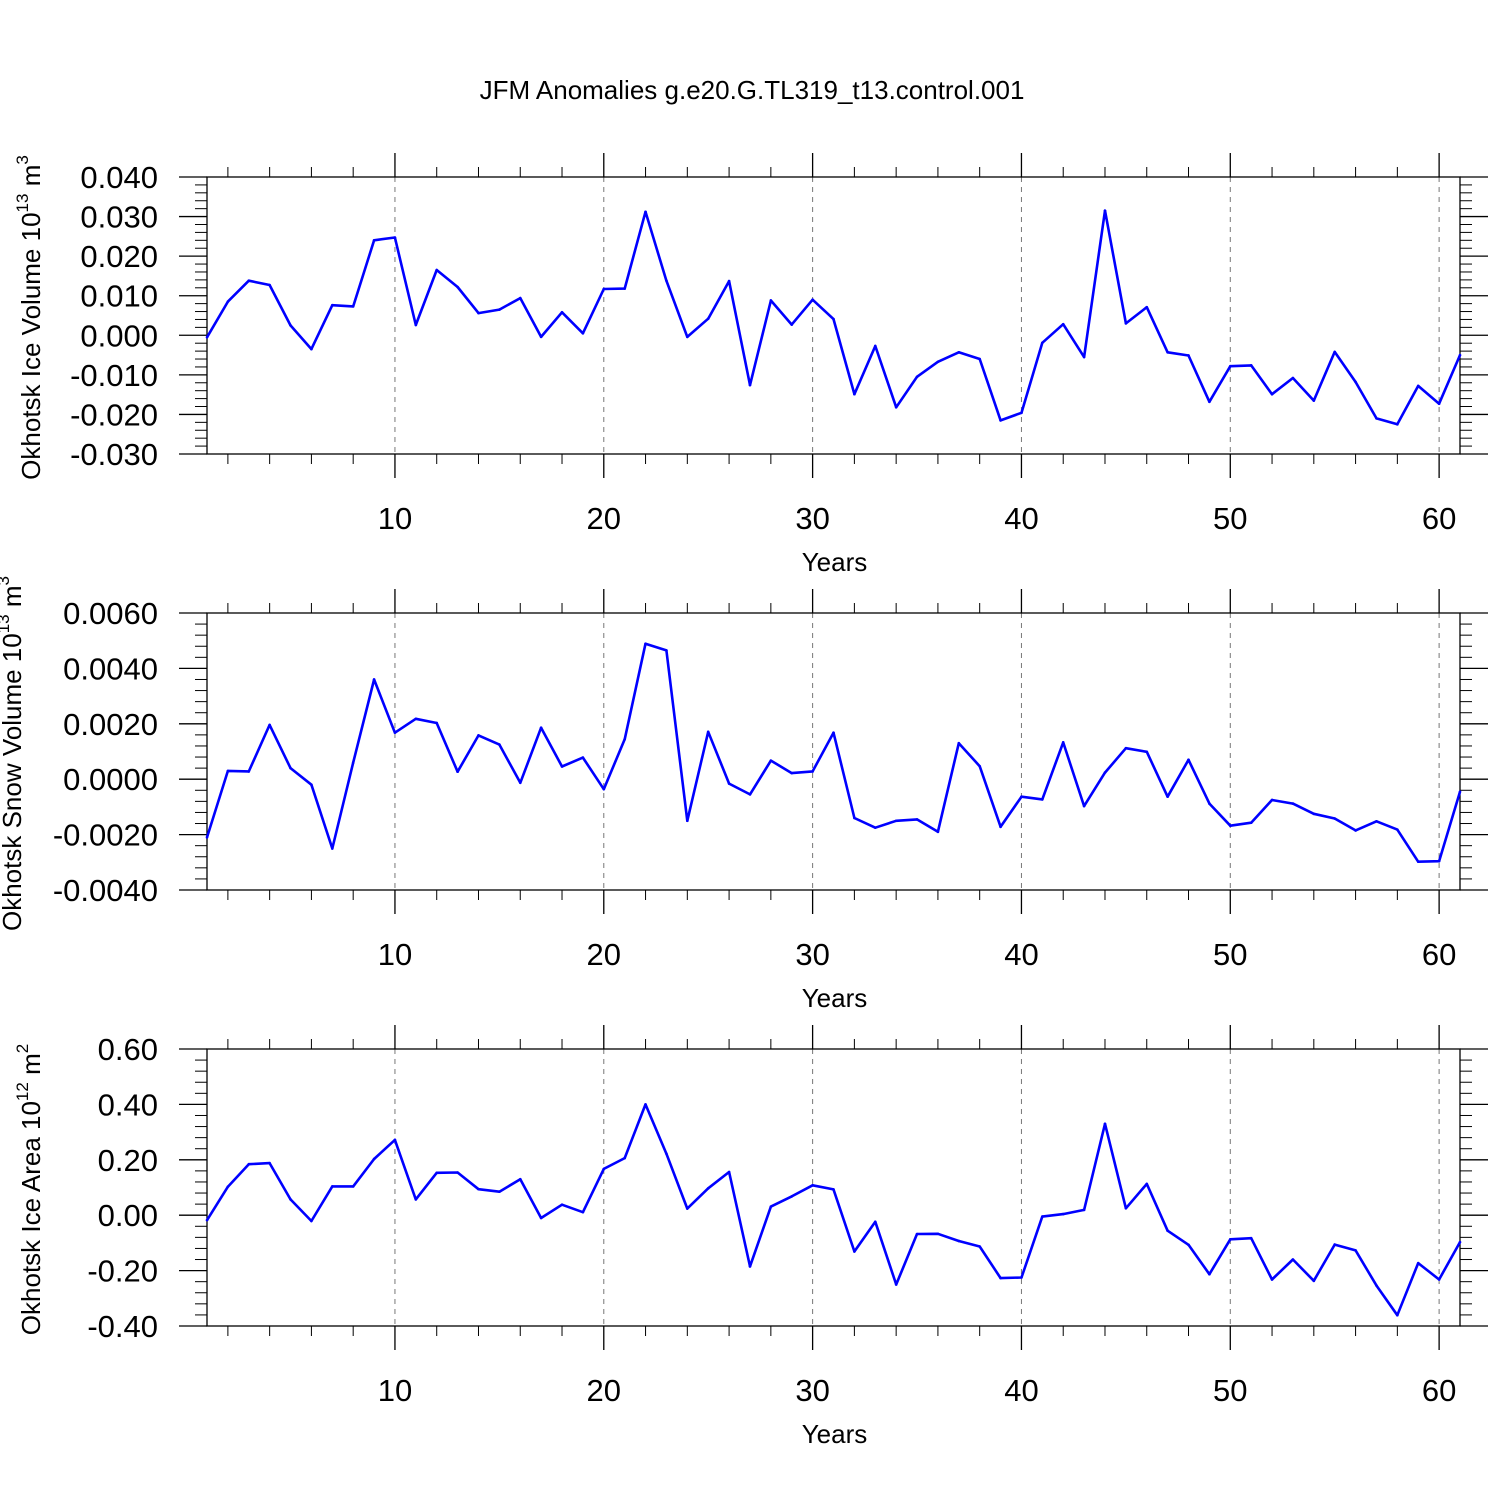 The height and width of the screenshot is (1500, 1500). What do you see at coordinates (31, 345) in the screenshot?
I see `y-label-base: Okhotsk Ice Volume 10` at bounding box center [31, 345].